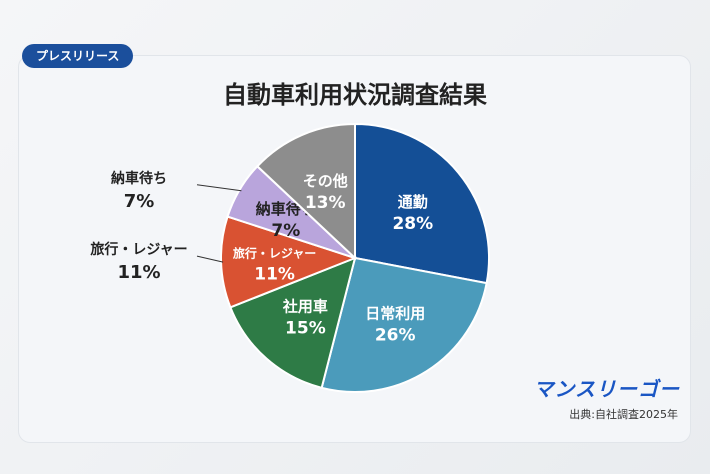  I want to click on slice-value-5: 13%, so click(325, 203).